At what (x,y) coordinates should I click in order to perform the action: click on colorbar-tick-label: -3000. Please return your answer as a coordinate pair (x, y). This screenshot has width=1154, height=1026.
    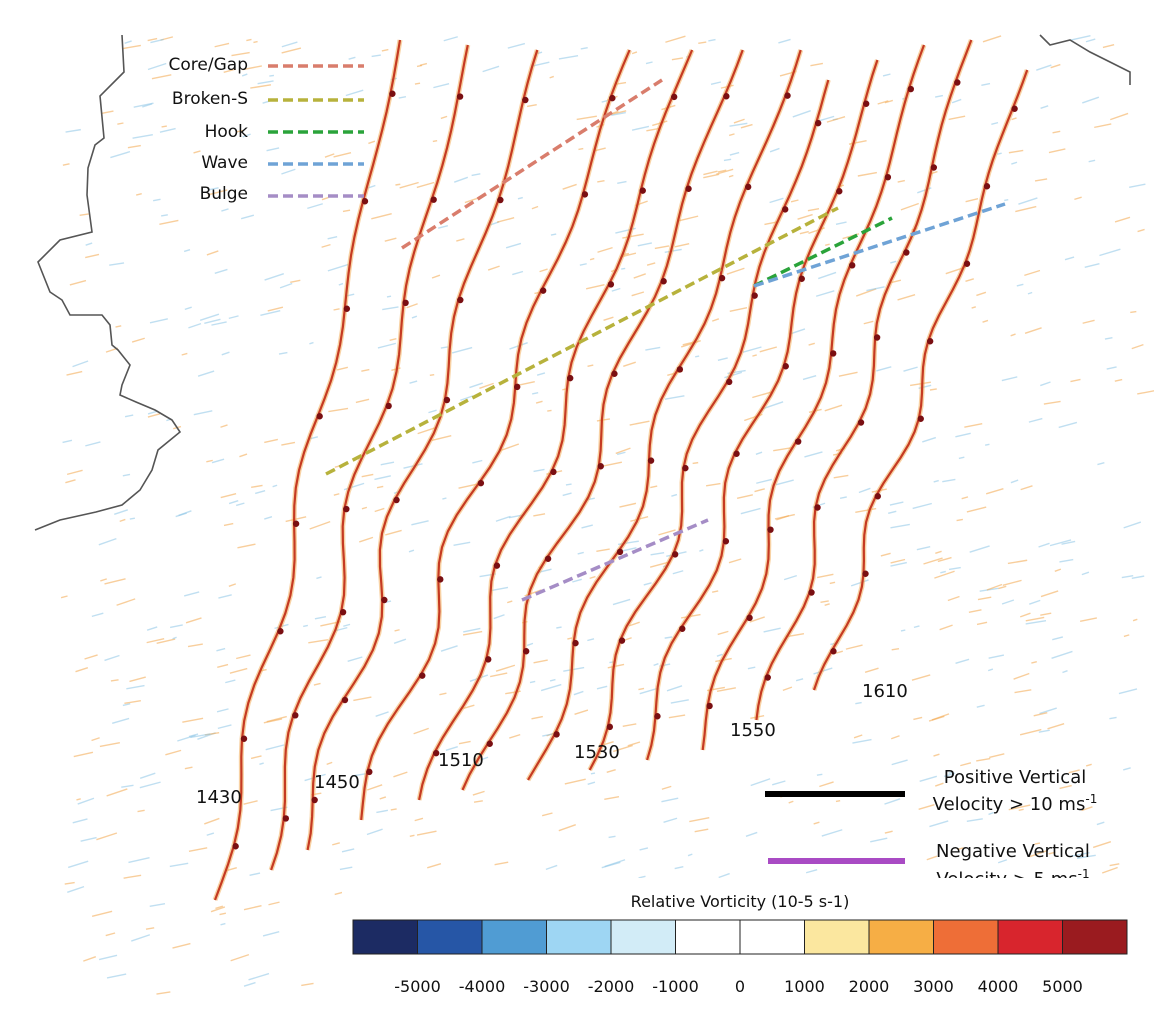
    Looking at the image, I should click on (546, 986).